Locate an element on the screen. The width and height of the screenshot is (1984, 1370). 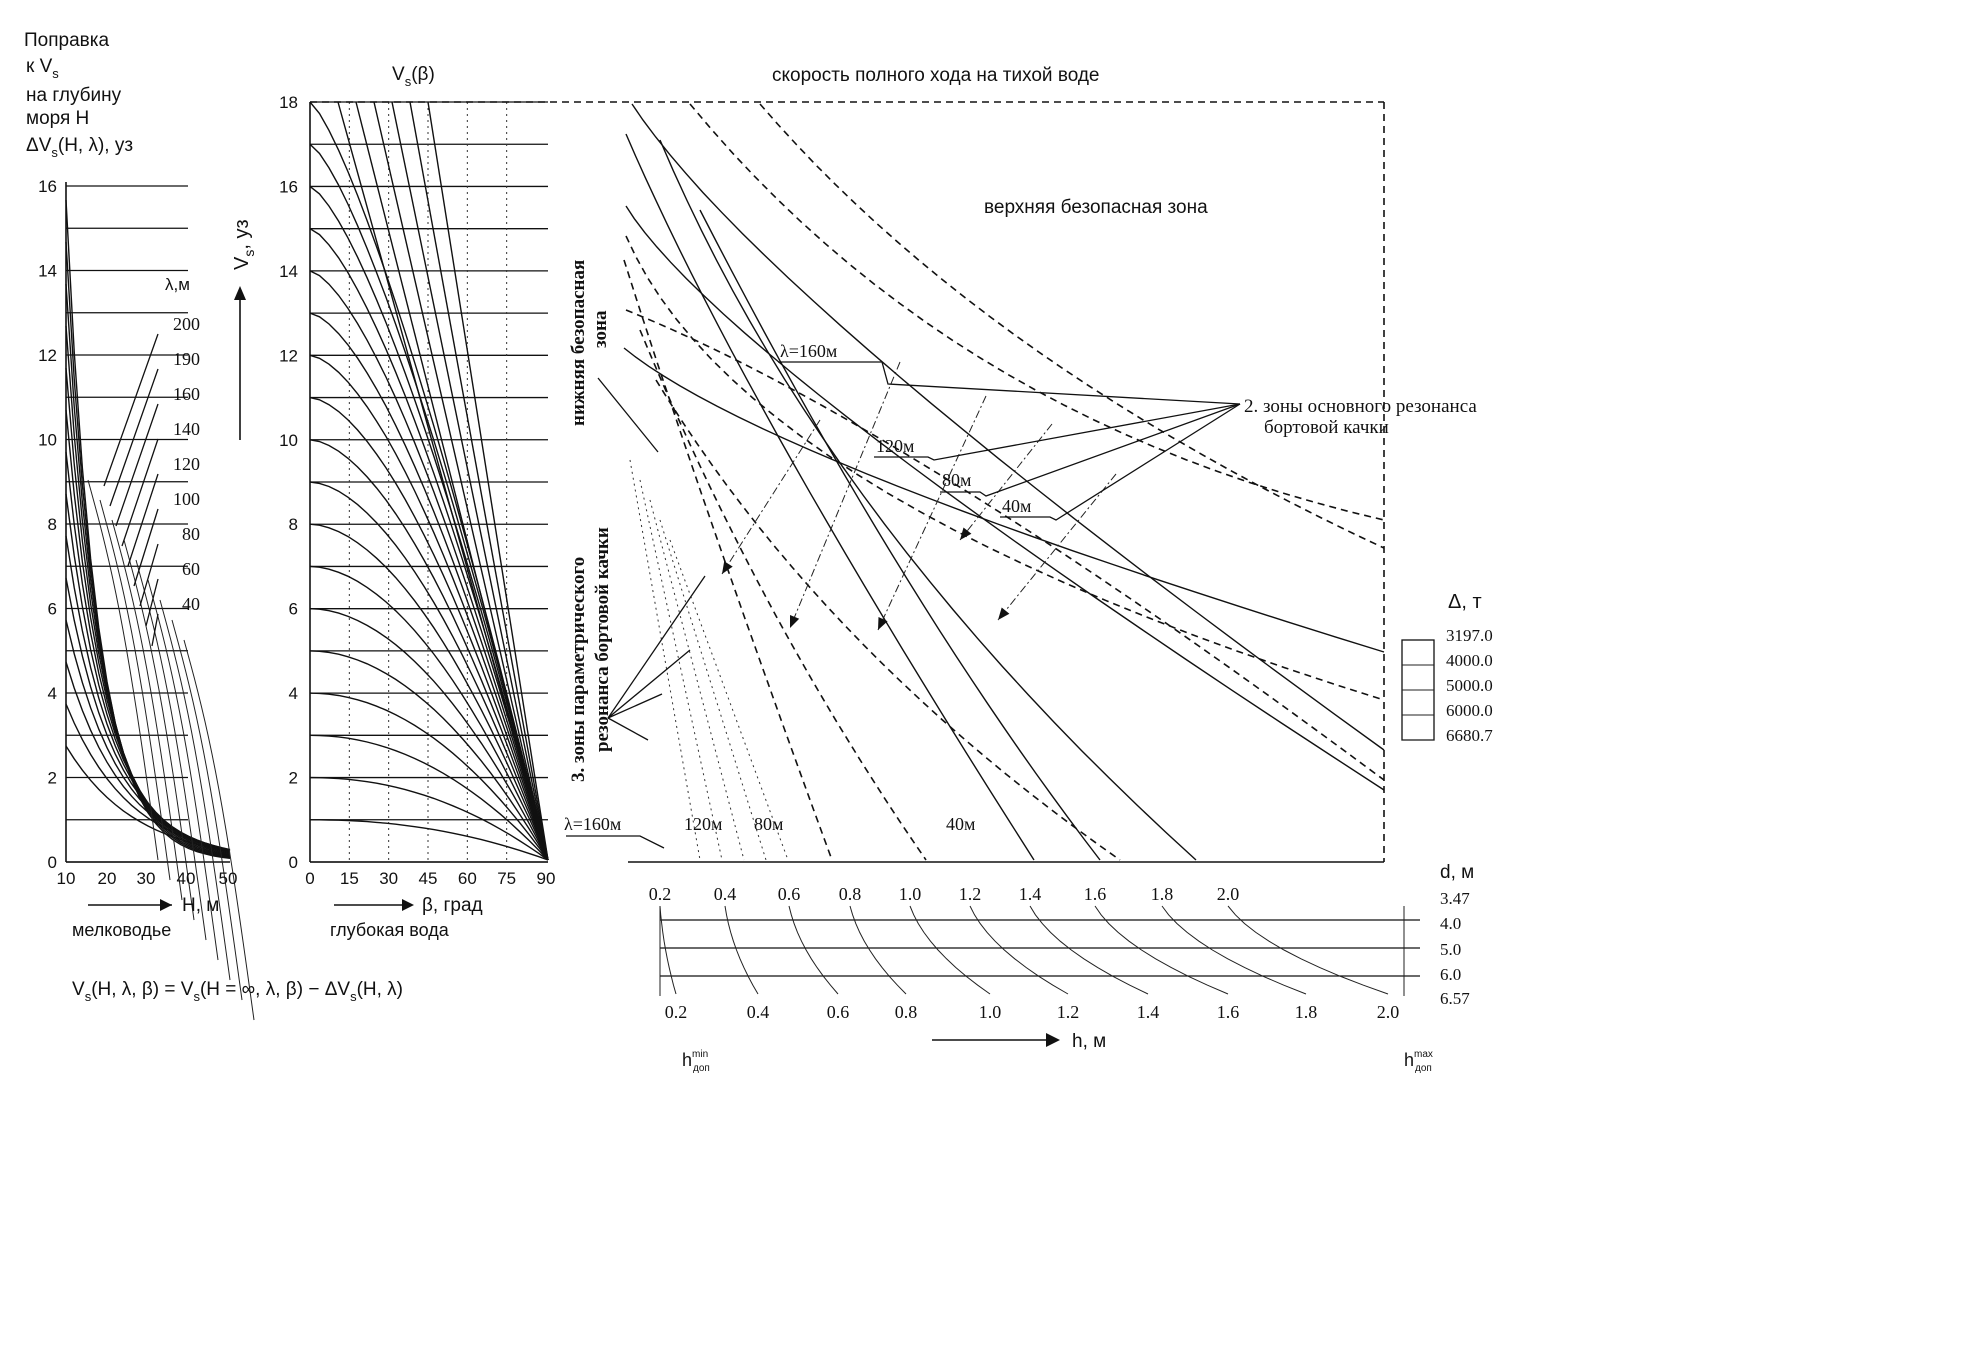
depth-x-arrowhead is located at coordinates (166, 905).